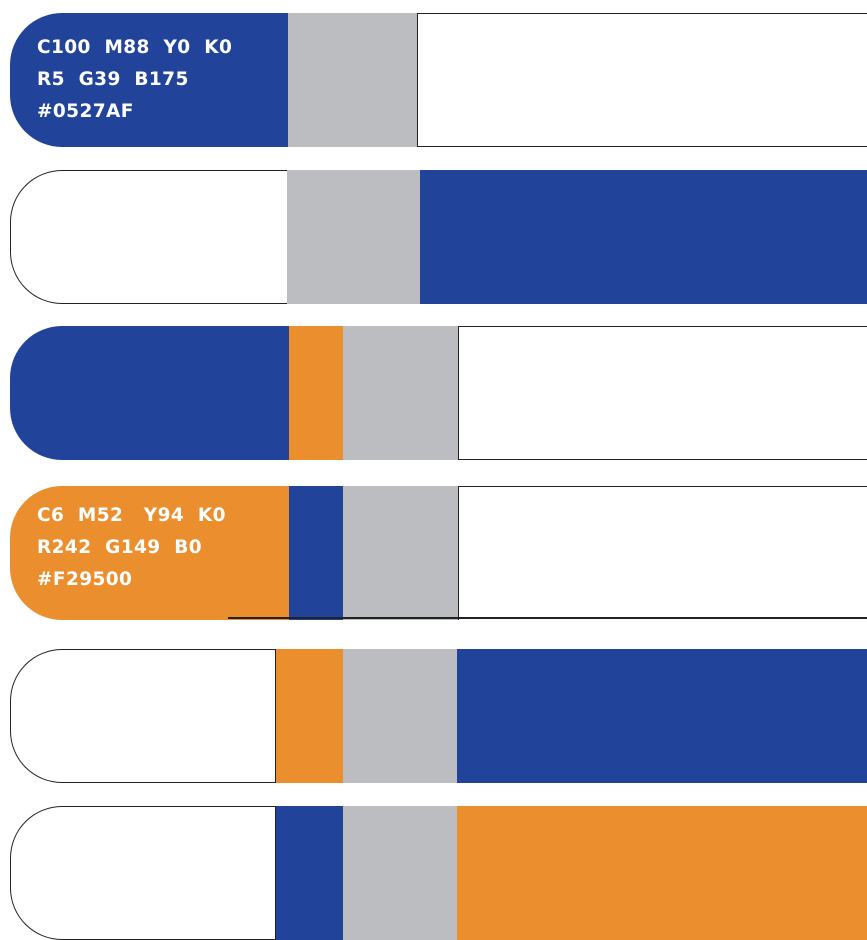 This screenshot has height=940, width=867. What do you see at coordinates (119, 547) in the screenshot?
I see `rgb-label: R242 G149 B0` at bounding box center [119, 547].